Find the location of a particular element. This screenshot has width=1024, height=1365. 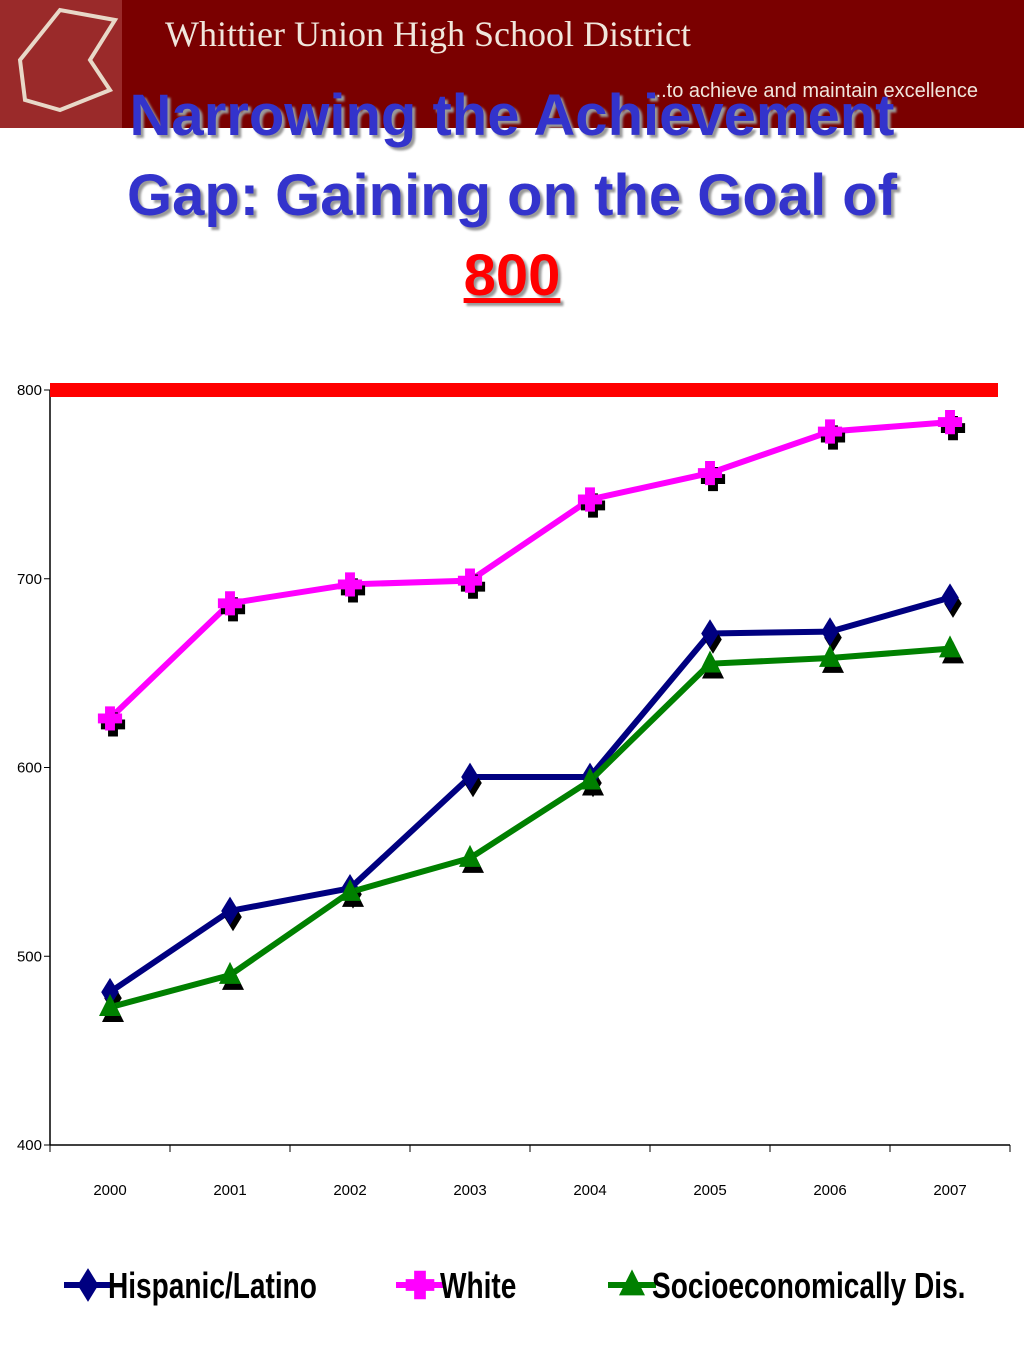

x-tick-label: 2003 is located at coordinates (469, 1190).